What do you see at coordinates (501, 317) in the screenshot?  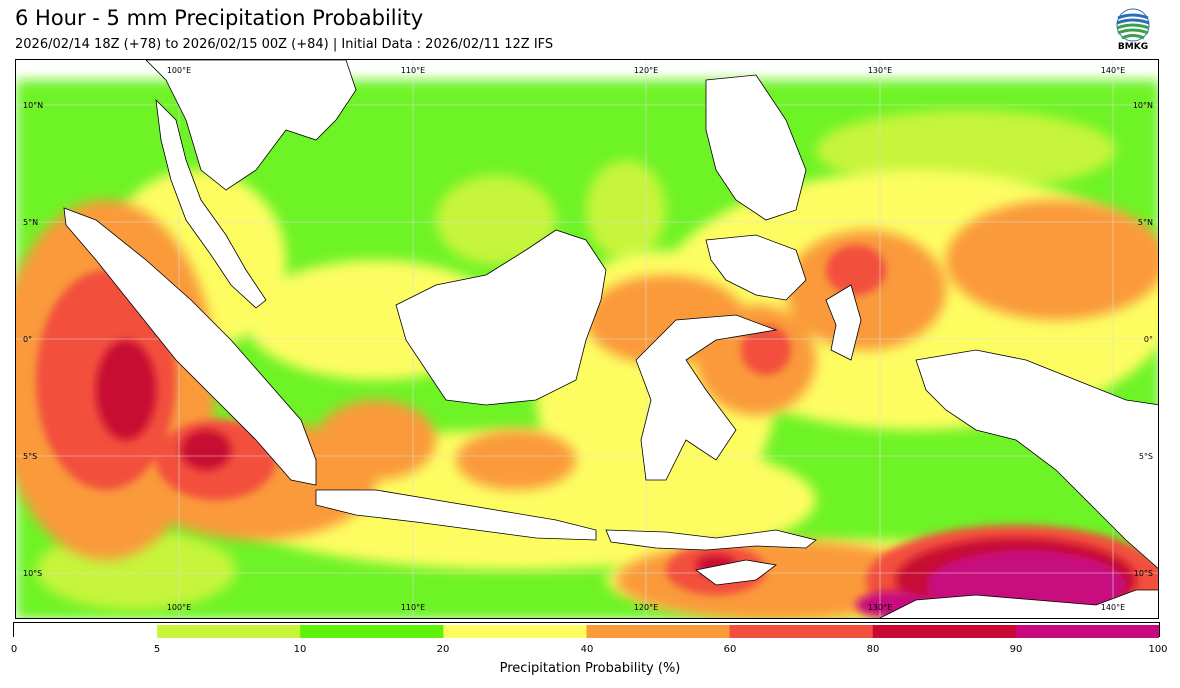 I see `borneo-coast` at bounding box center [501, 317].